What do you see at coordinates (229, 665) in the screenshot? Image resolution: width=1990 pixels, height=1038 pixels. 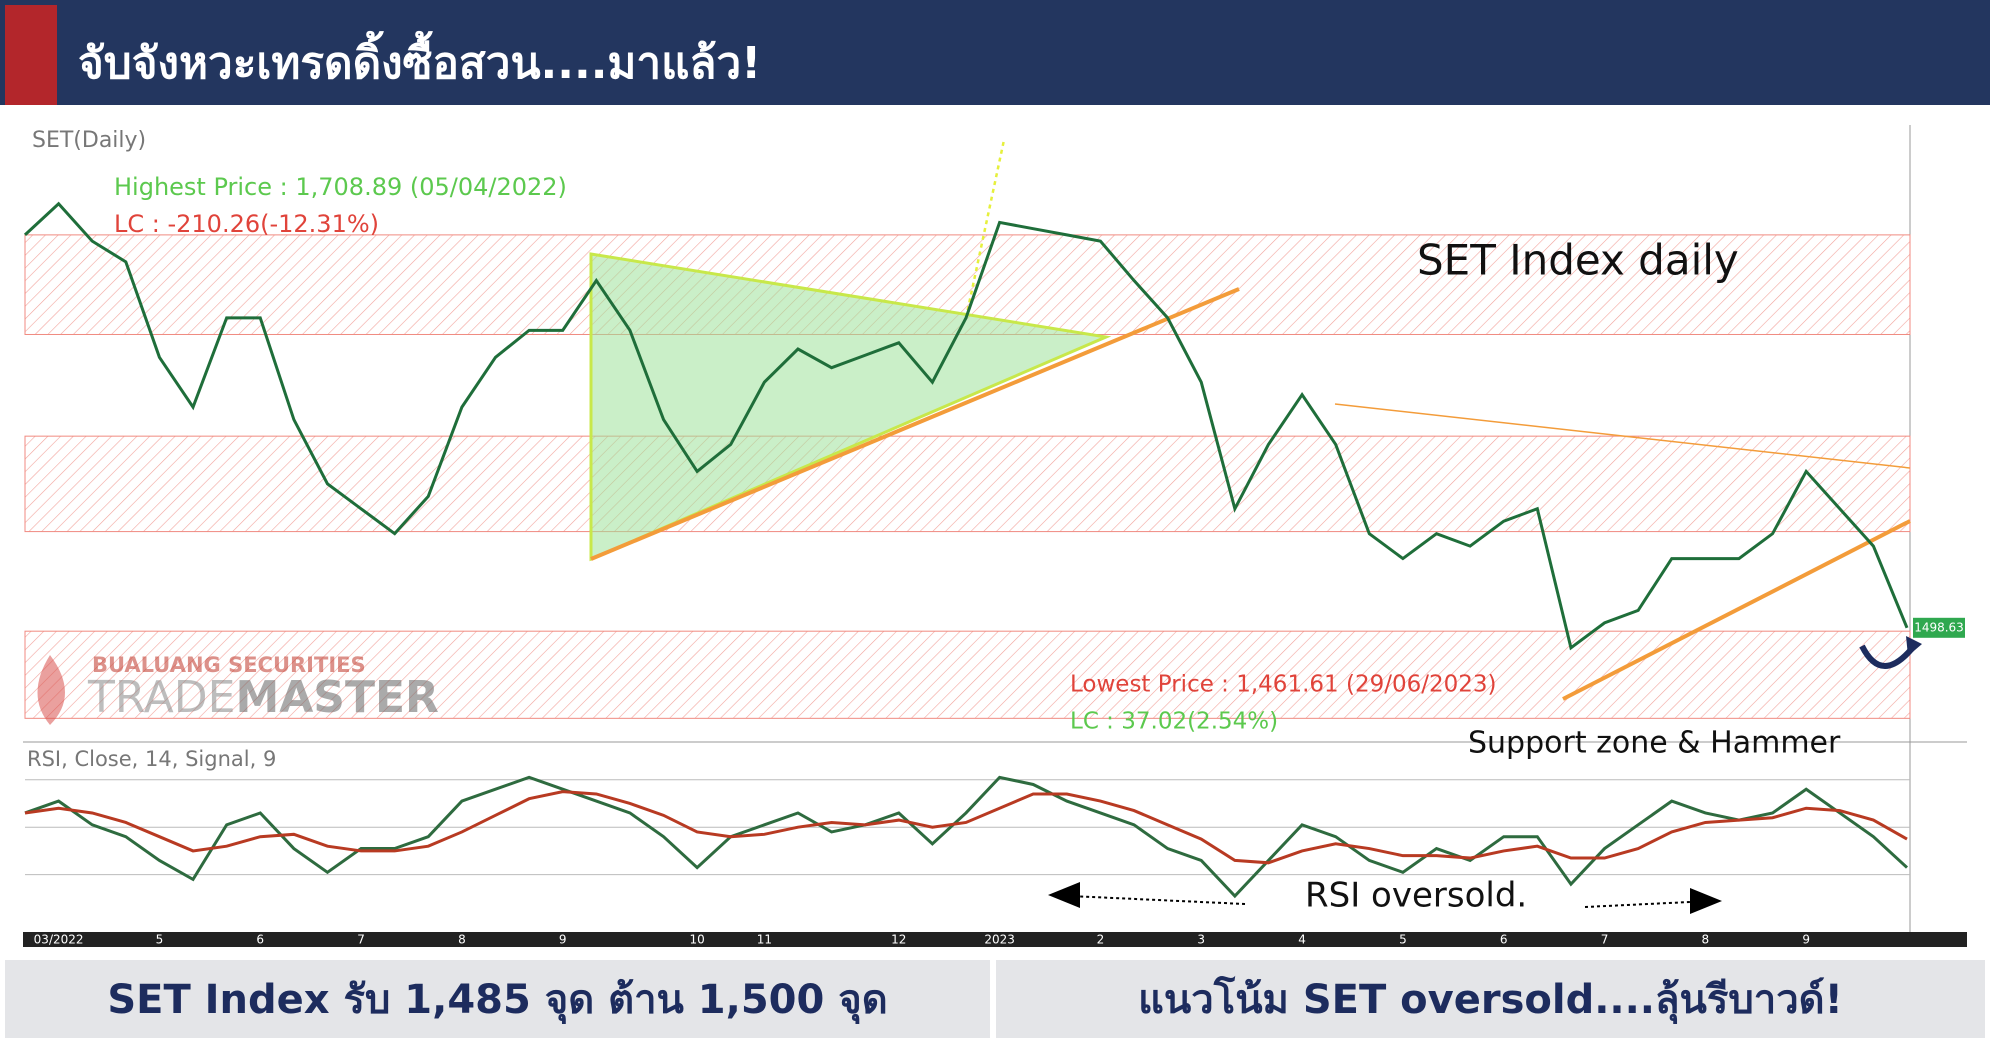 I see `logo-text: BUALUANG SECURITIES` at bounding box center [229, 665].